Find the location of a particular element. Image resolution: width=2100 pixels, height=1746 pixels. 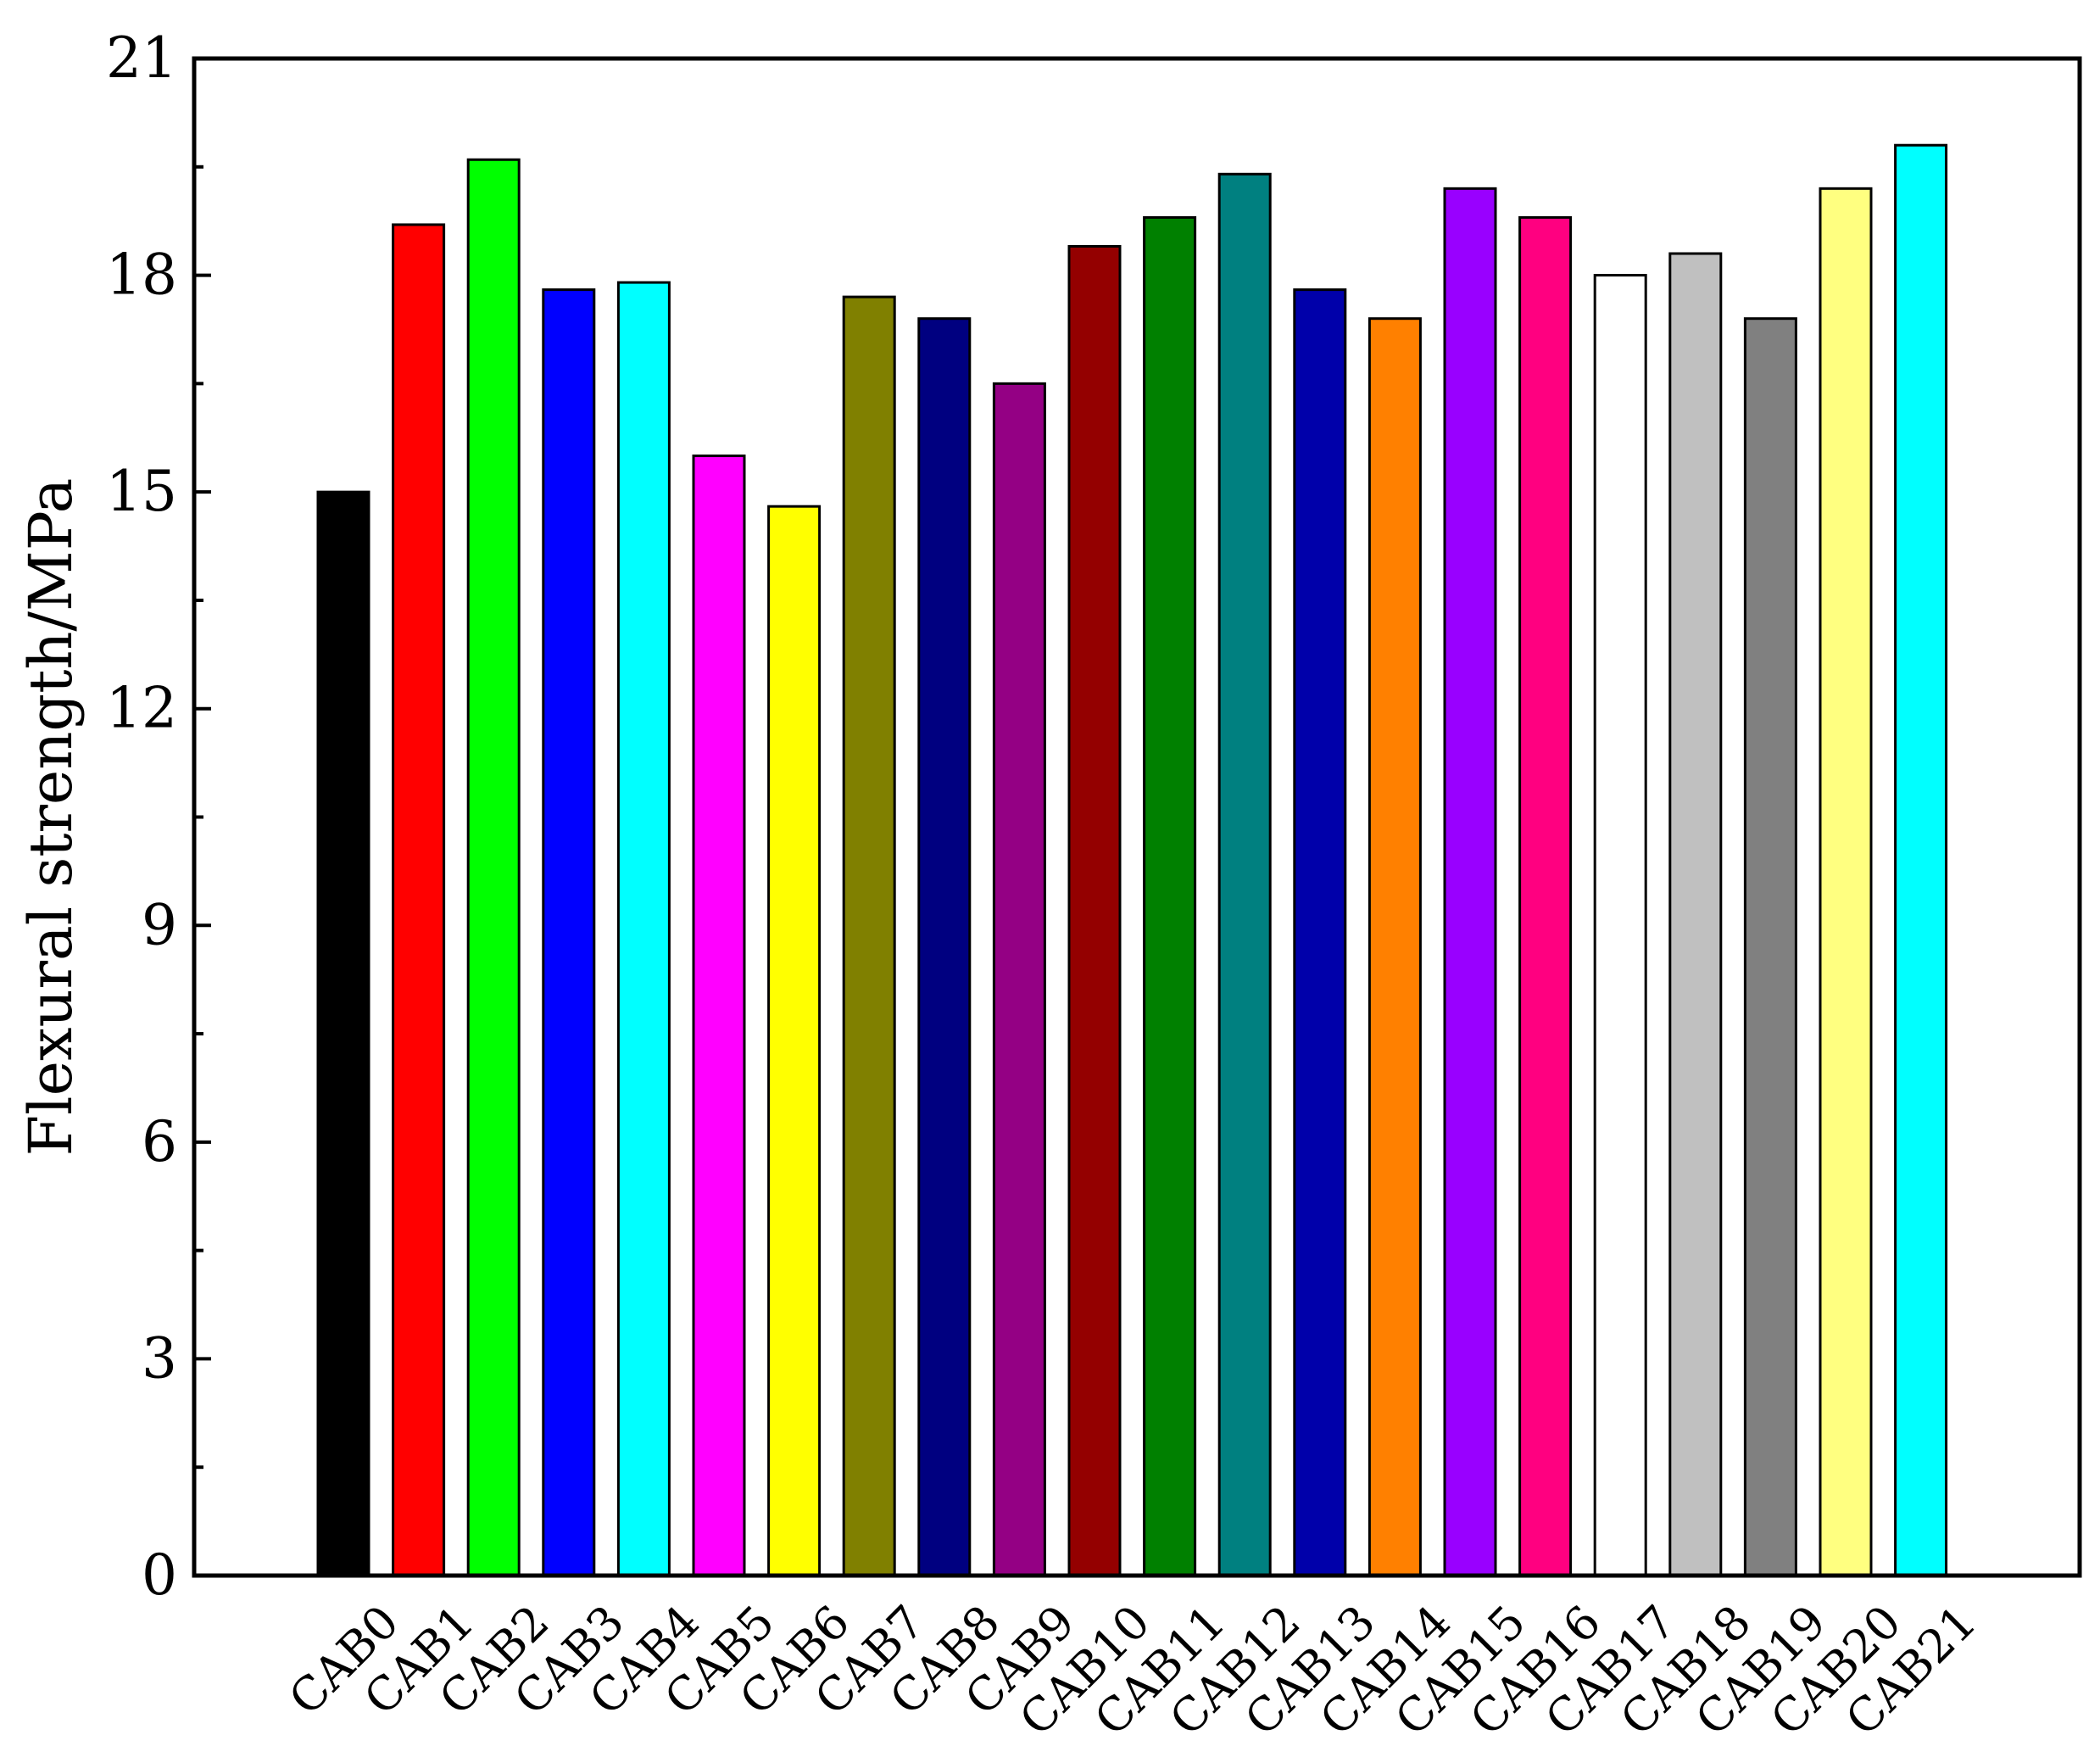

bar-CAB5 is located at coordinates (719, 1016).